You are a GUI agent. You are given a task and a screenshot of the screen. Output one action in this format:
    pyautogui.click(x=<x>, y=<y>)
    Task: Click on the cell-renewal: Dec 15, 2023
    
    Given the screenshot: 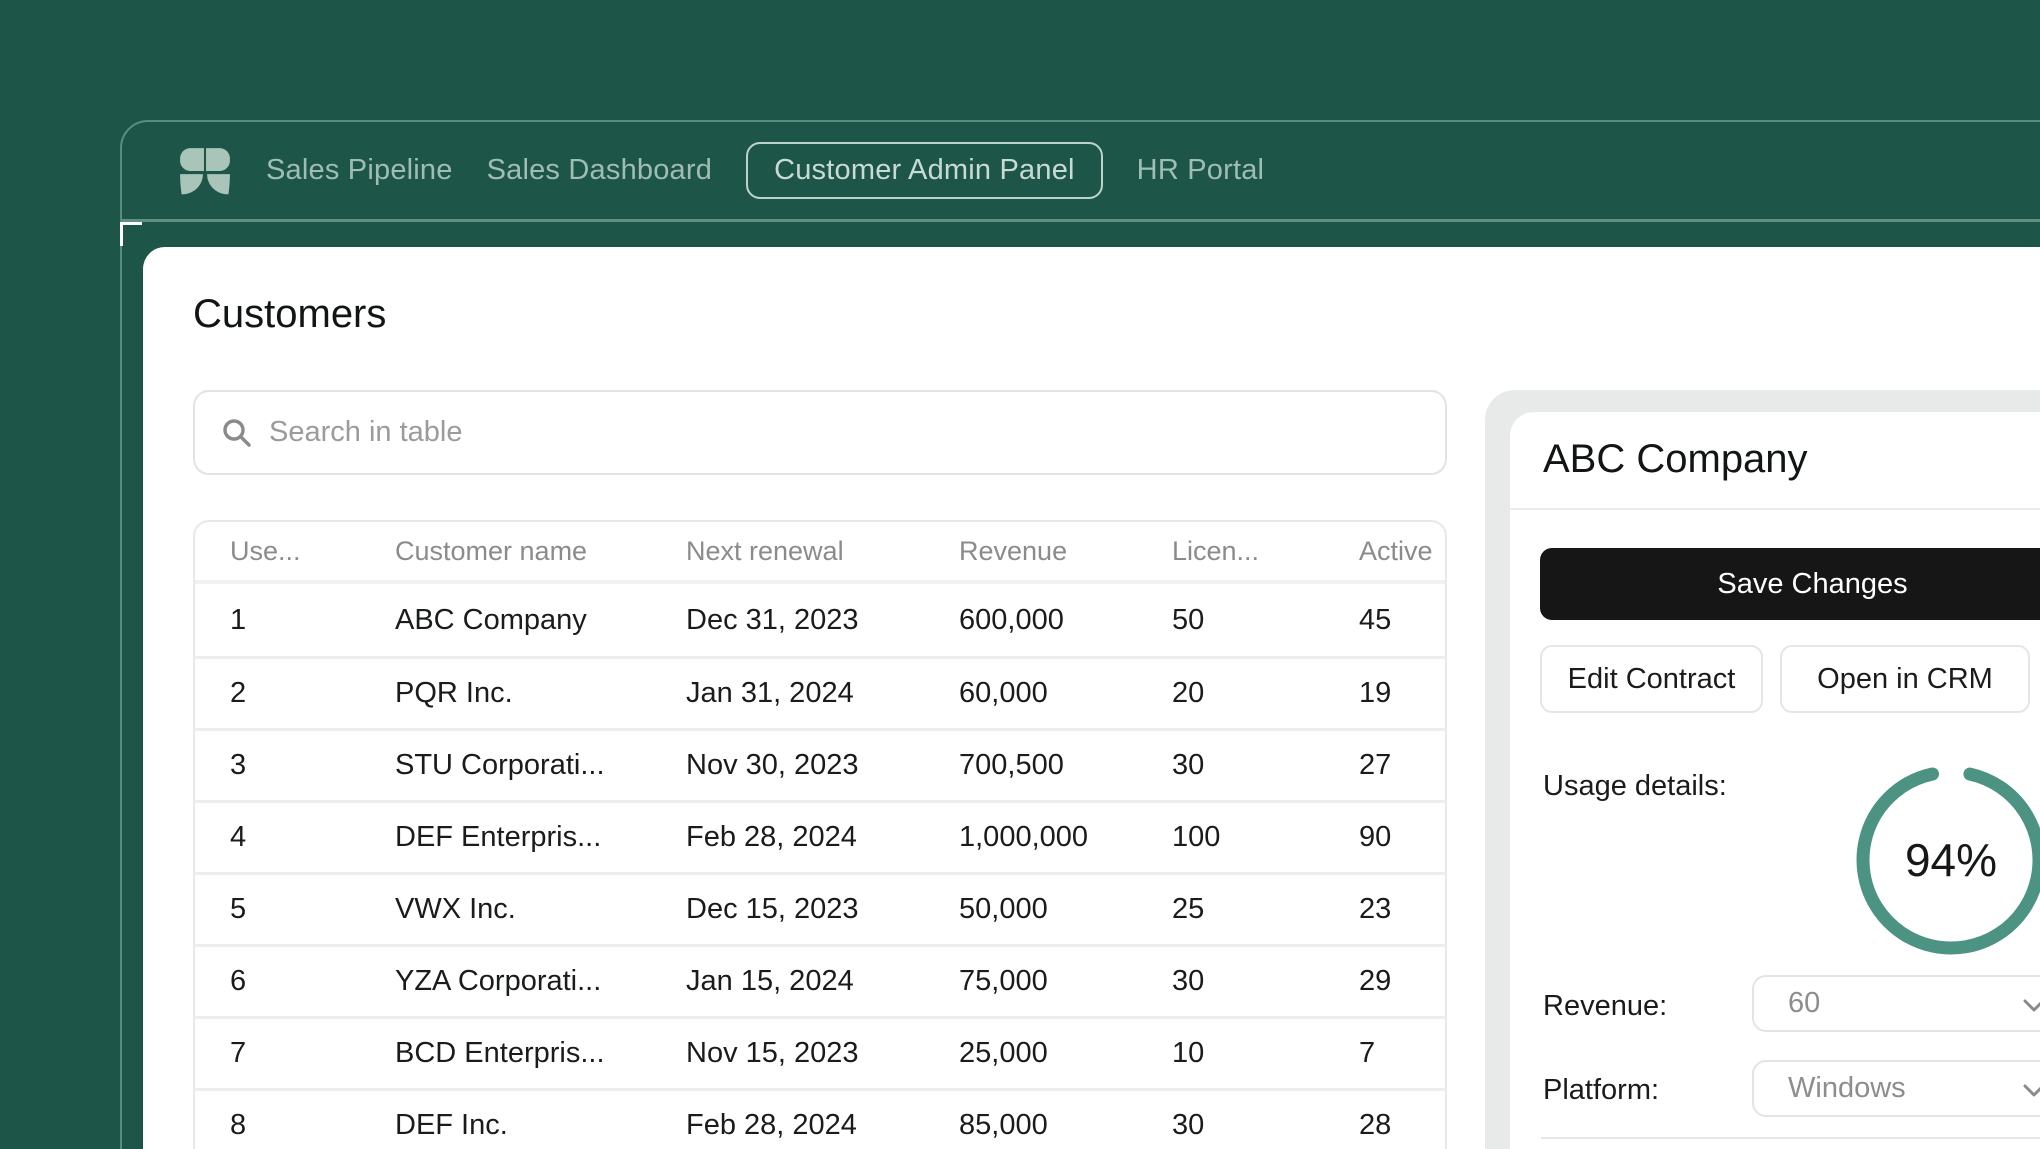 What is the action you would take?
    pyautogui.click(x=772, y=909)
    